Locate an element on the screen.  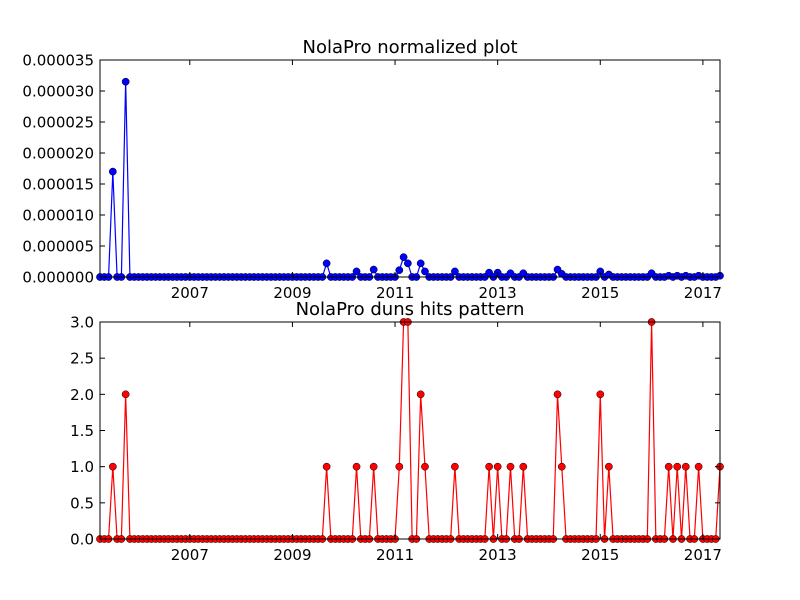
y-tick-label: 1.0 is located at coordinates (82, 467).